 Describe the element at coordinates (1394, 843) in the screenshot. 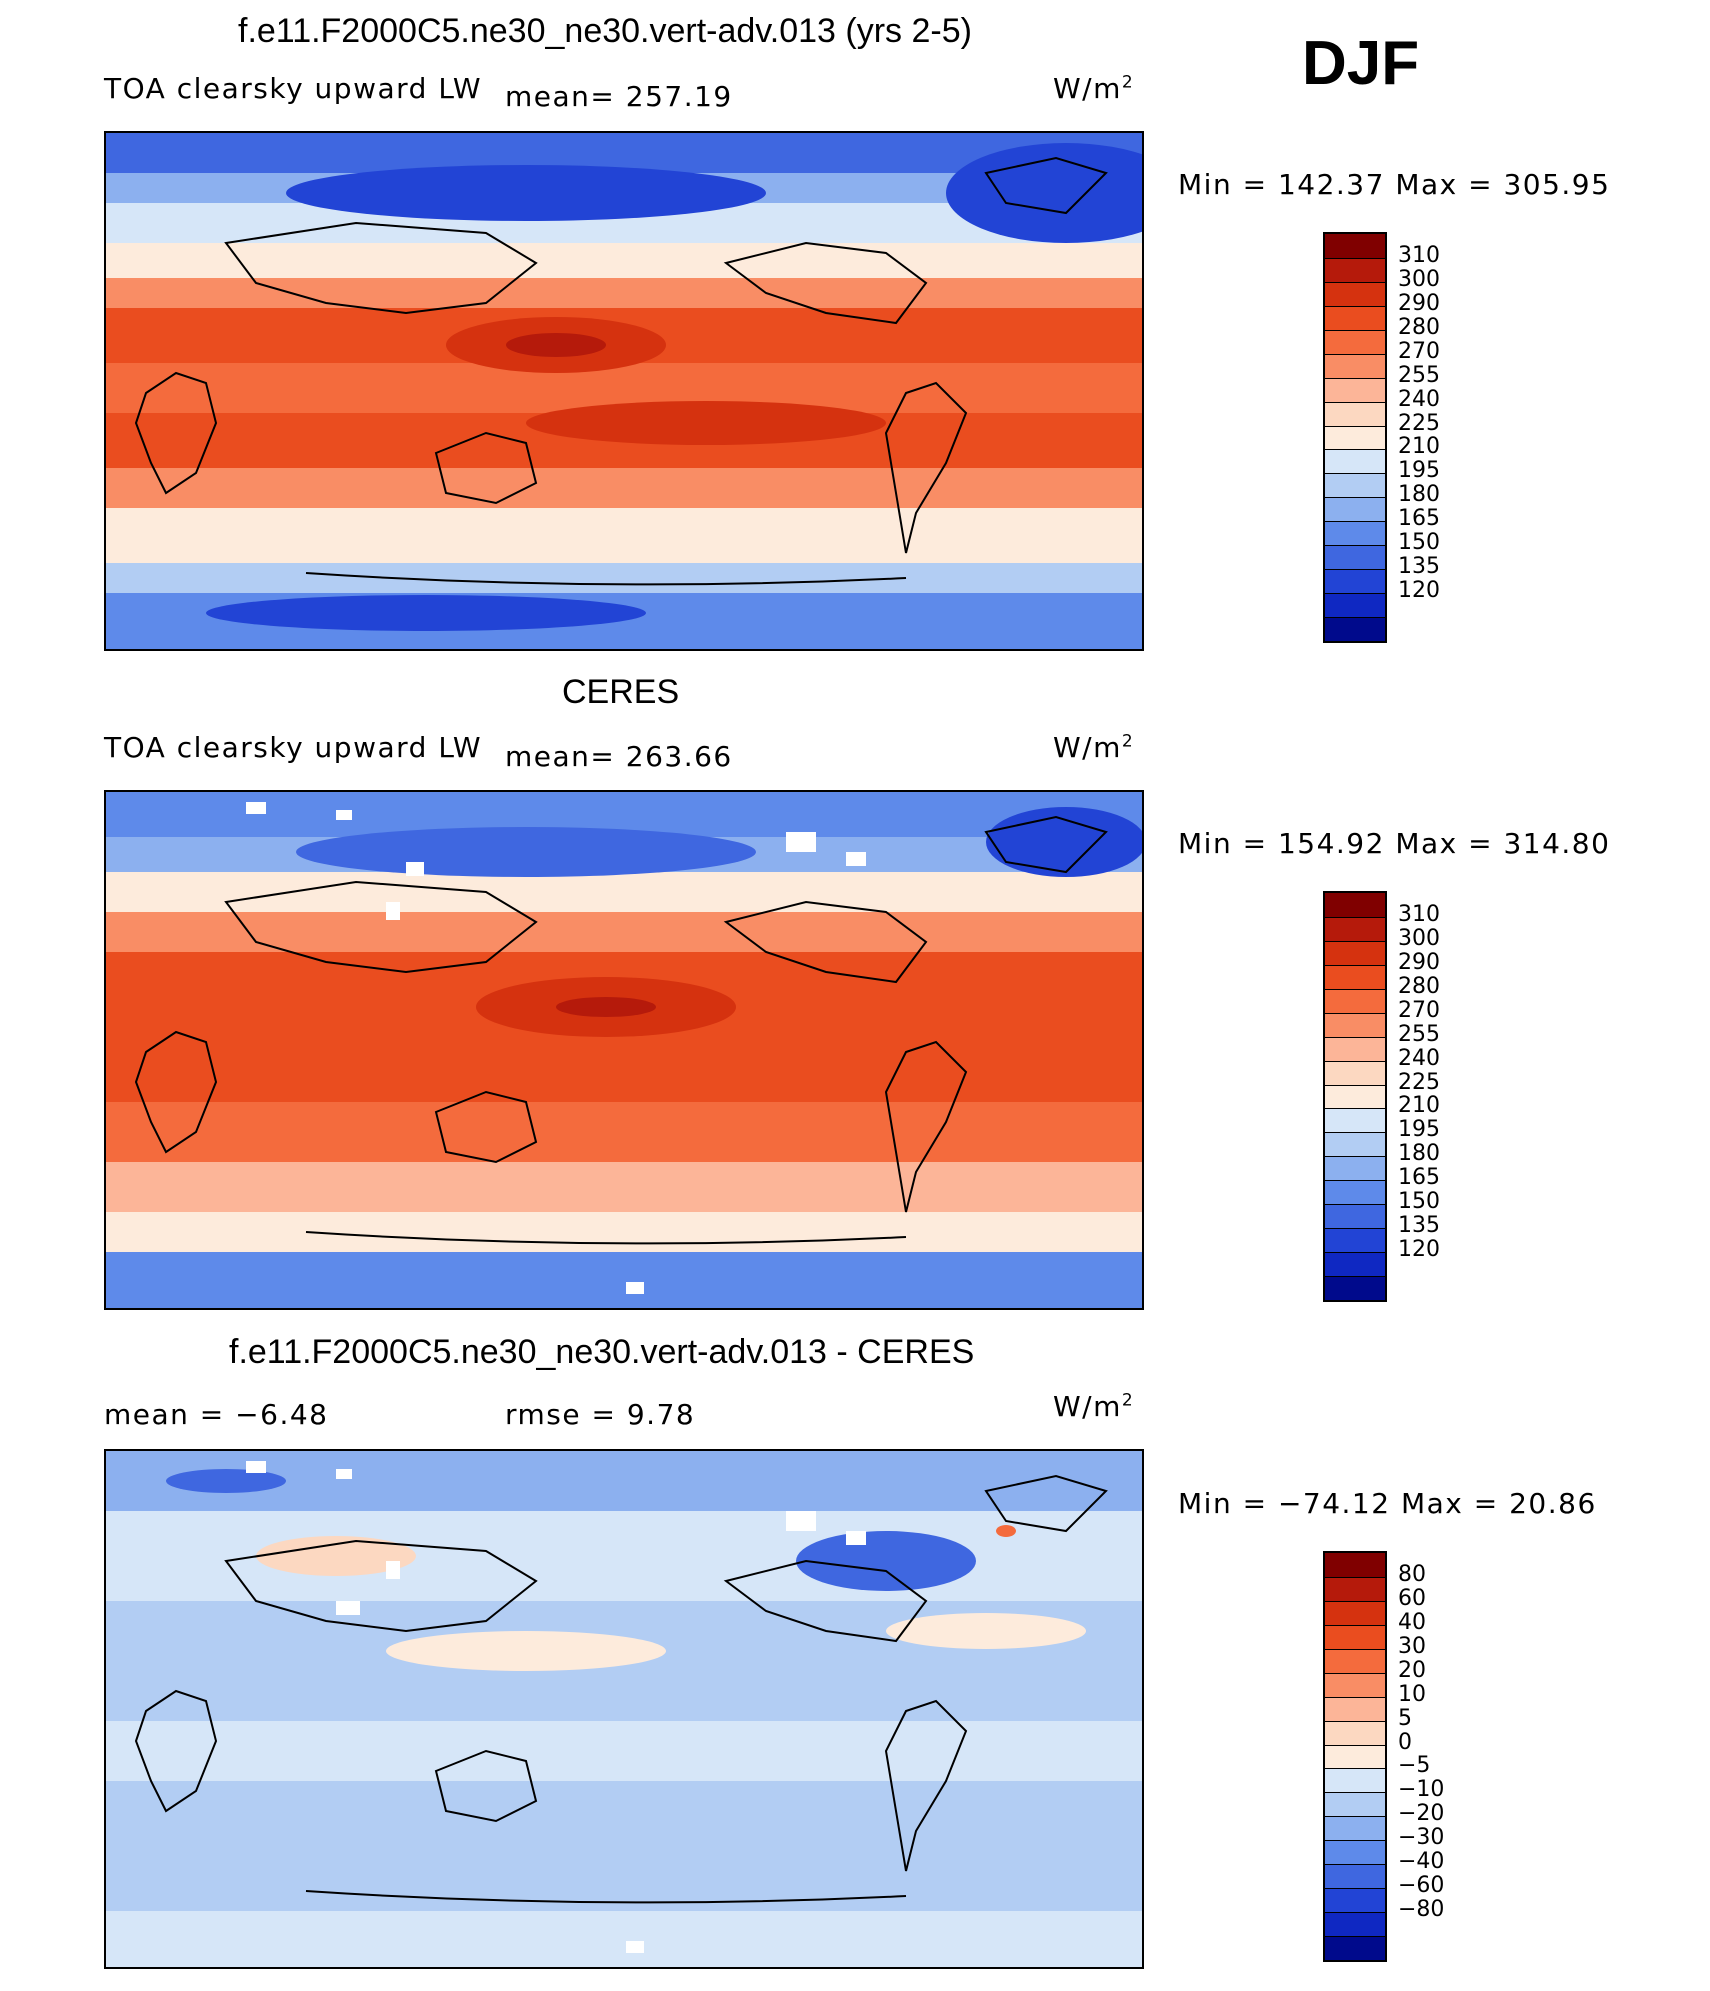

I see `min-max-label: Min = 154.92 Max = 314.80` at that location.